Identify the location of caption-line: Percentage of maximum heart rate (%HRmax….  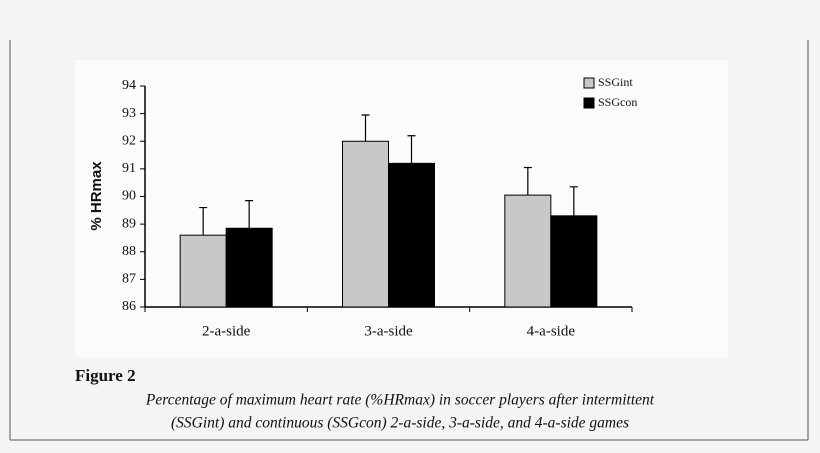
(400, 400).